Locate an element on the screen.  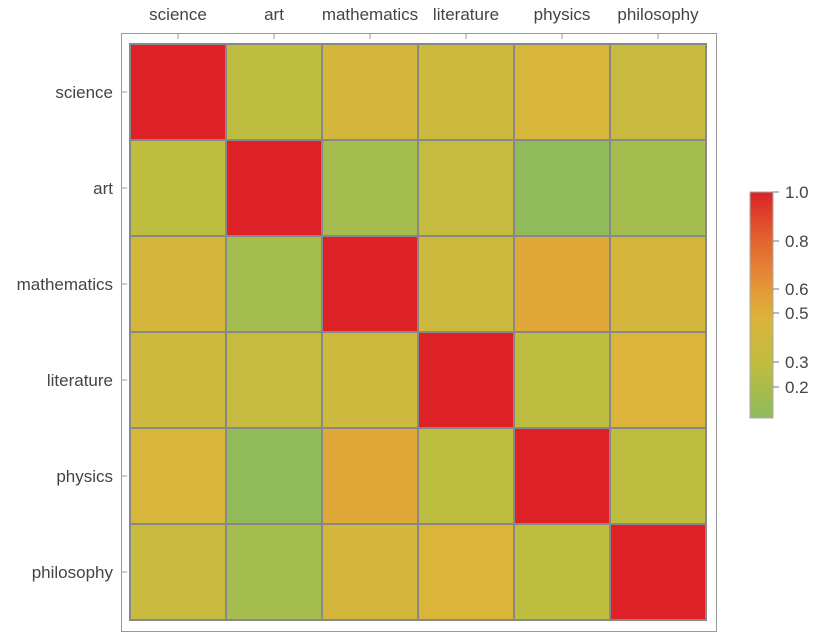
y-tick-label: art is located at coordinates (103, 188).